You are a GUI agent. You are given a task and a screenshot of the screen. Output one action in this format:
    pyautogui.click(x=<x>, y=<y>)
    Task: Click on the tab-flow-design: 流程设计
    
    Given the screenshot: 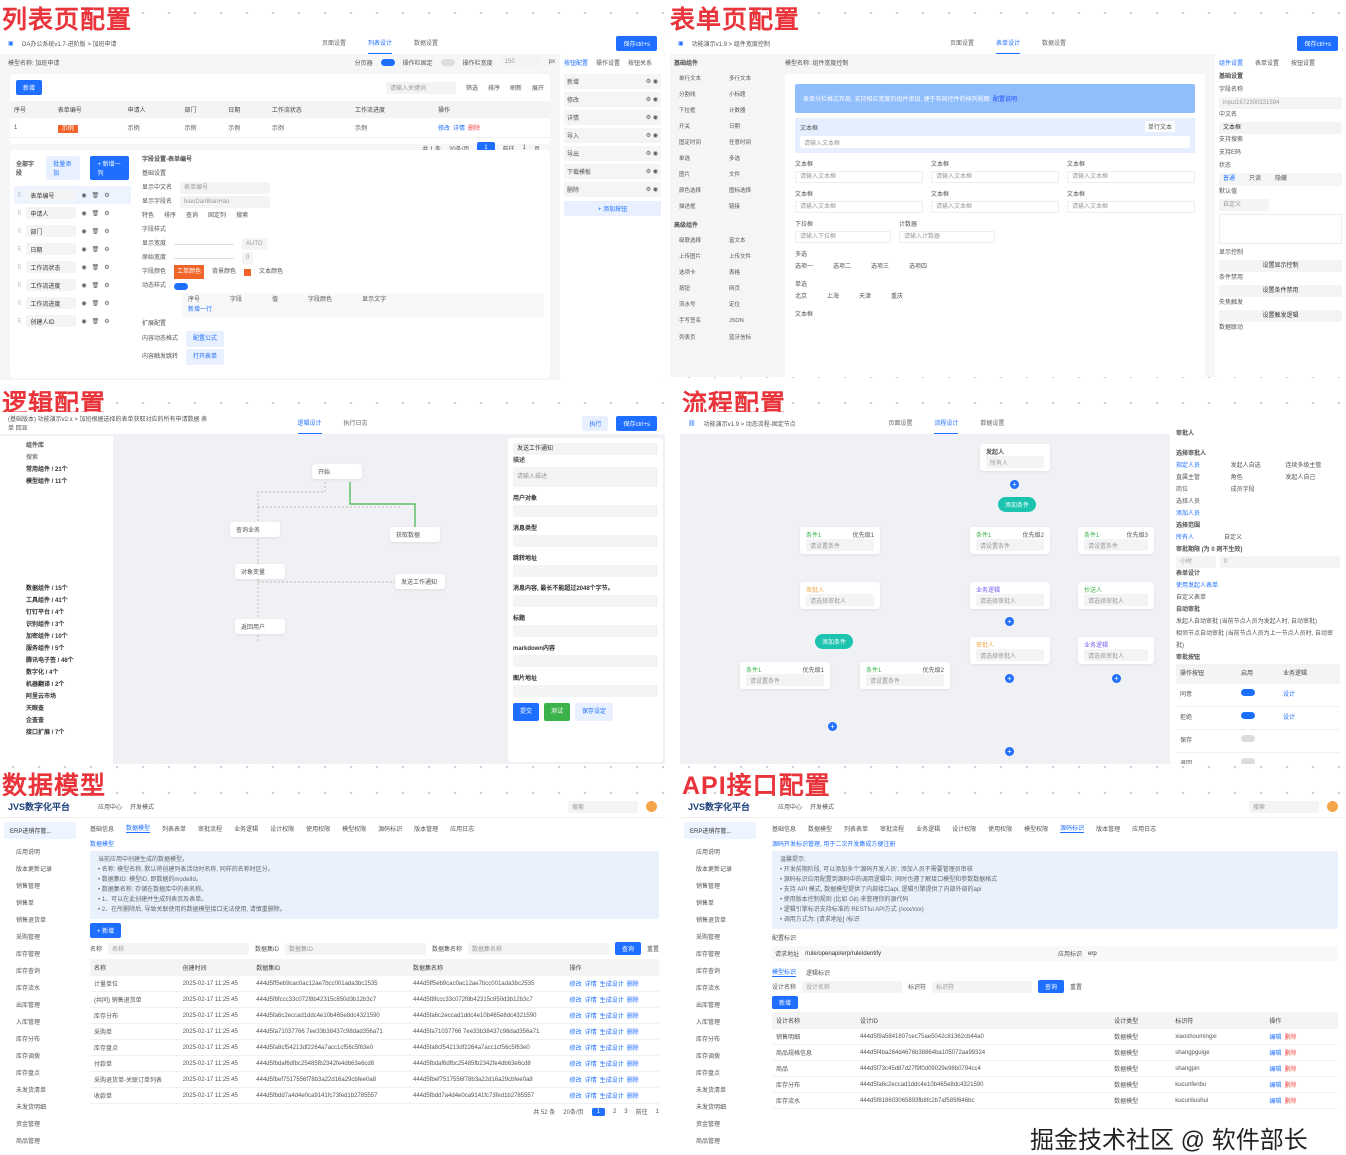 What is the action you would take?
    pyautogui.click(x=946, y=423)
    